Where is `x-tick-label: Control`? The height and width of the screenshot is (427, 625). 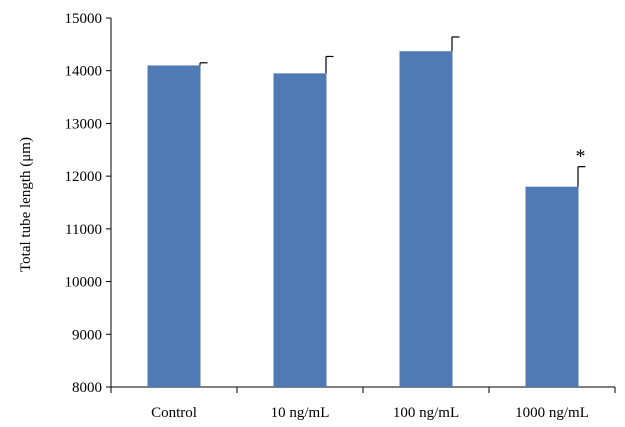 x-tick-label: Control is located at coordinates (174, 413).